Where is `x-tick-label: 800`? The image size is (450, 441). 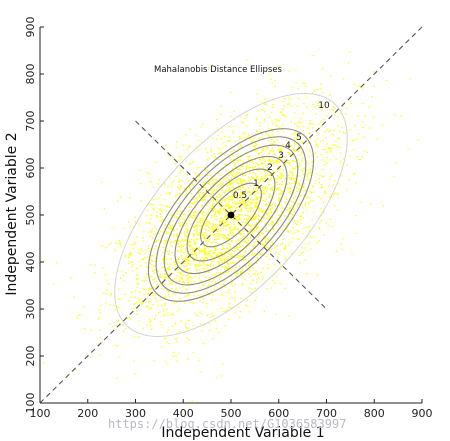 x-tick-label: 800 is located at coordinates (374, 413).